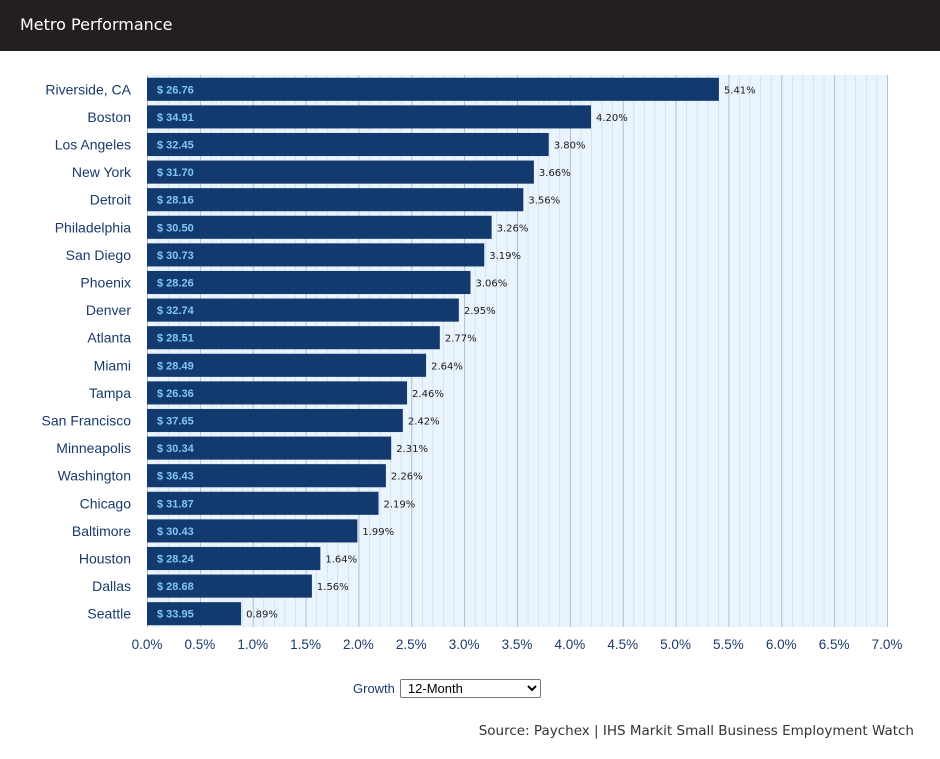 The image size is (940, 759). I want to click on data-label: 3.26%, so click(513, 228).